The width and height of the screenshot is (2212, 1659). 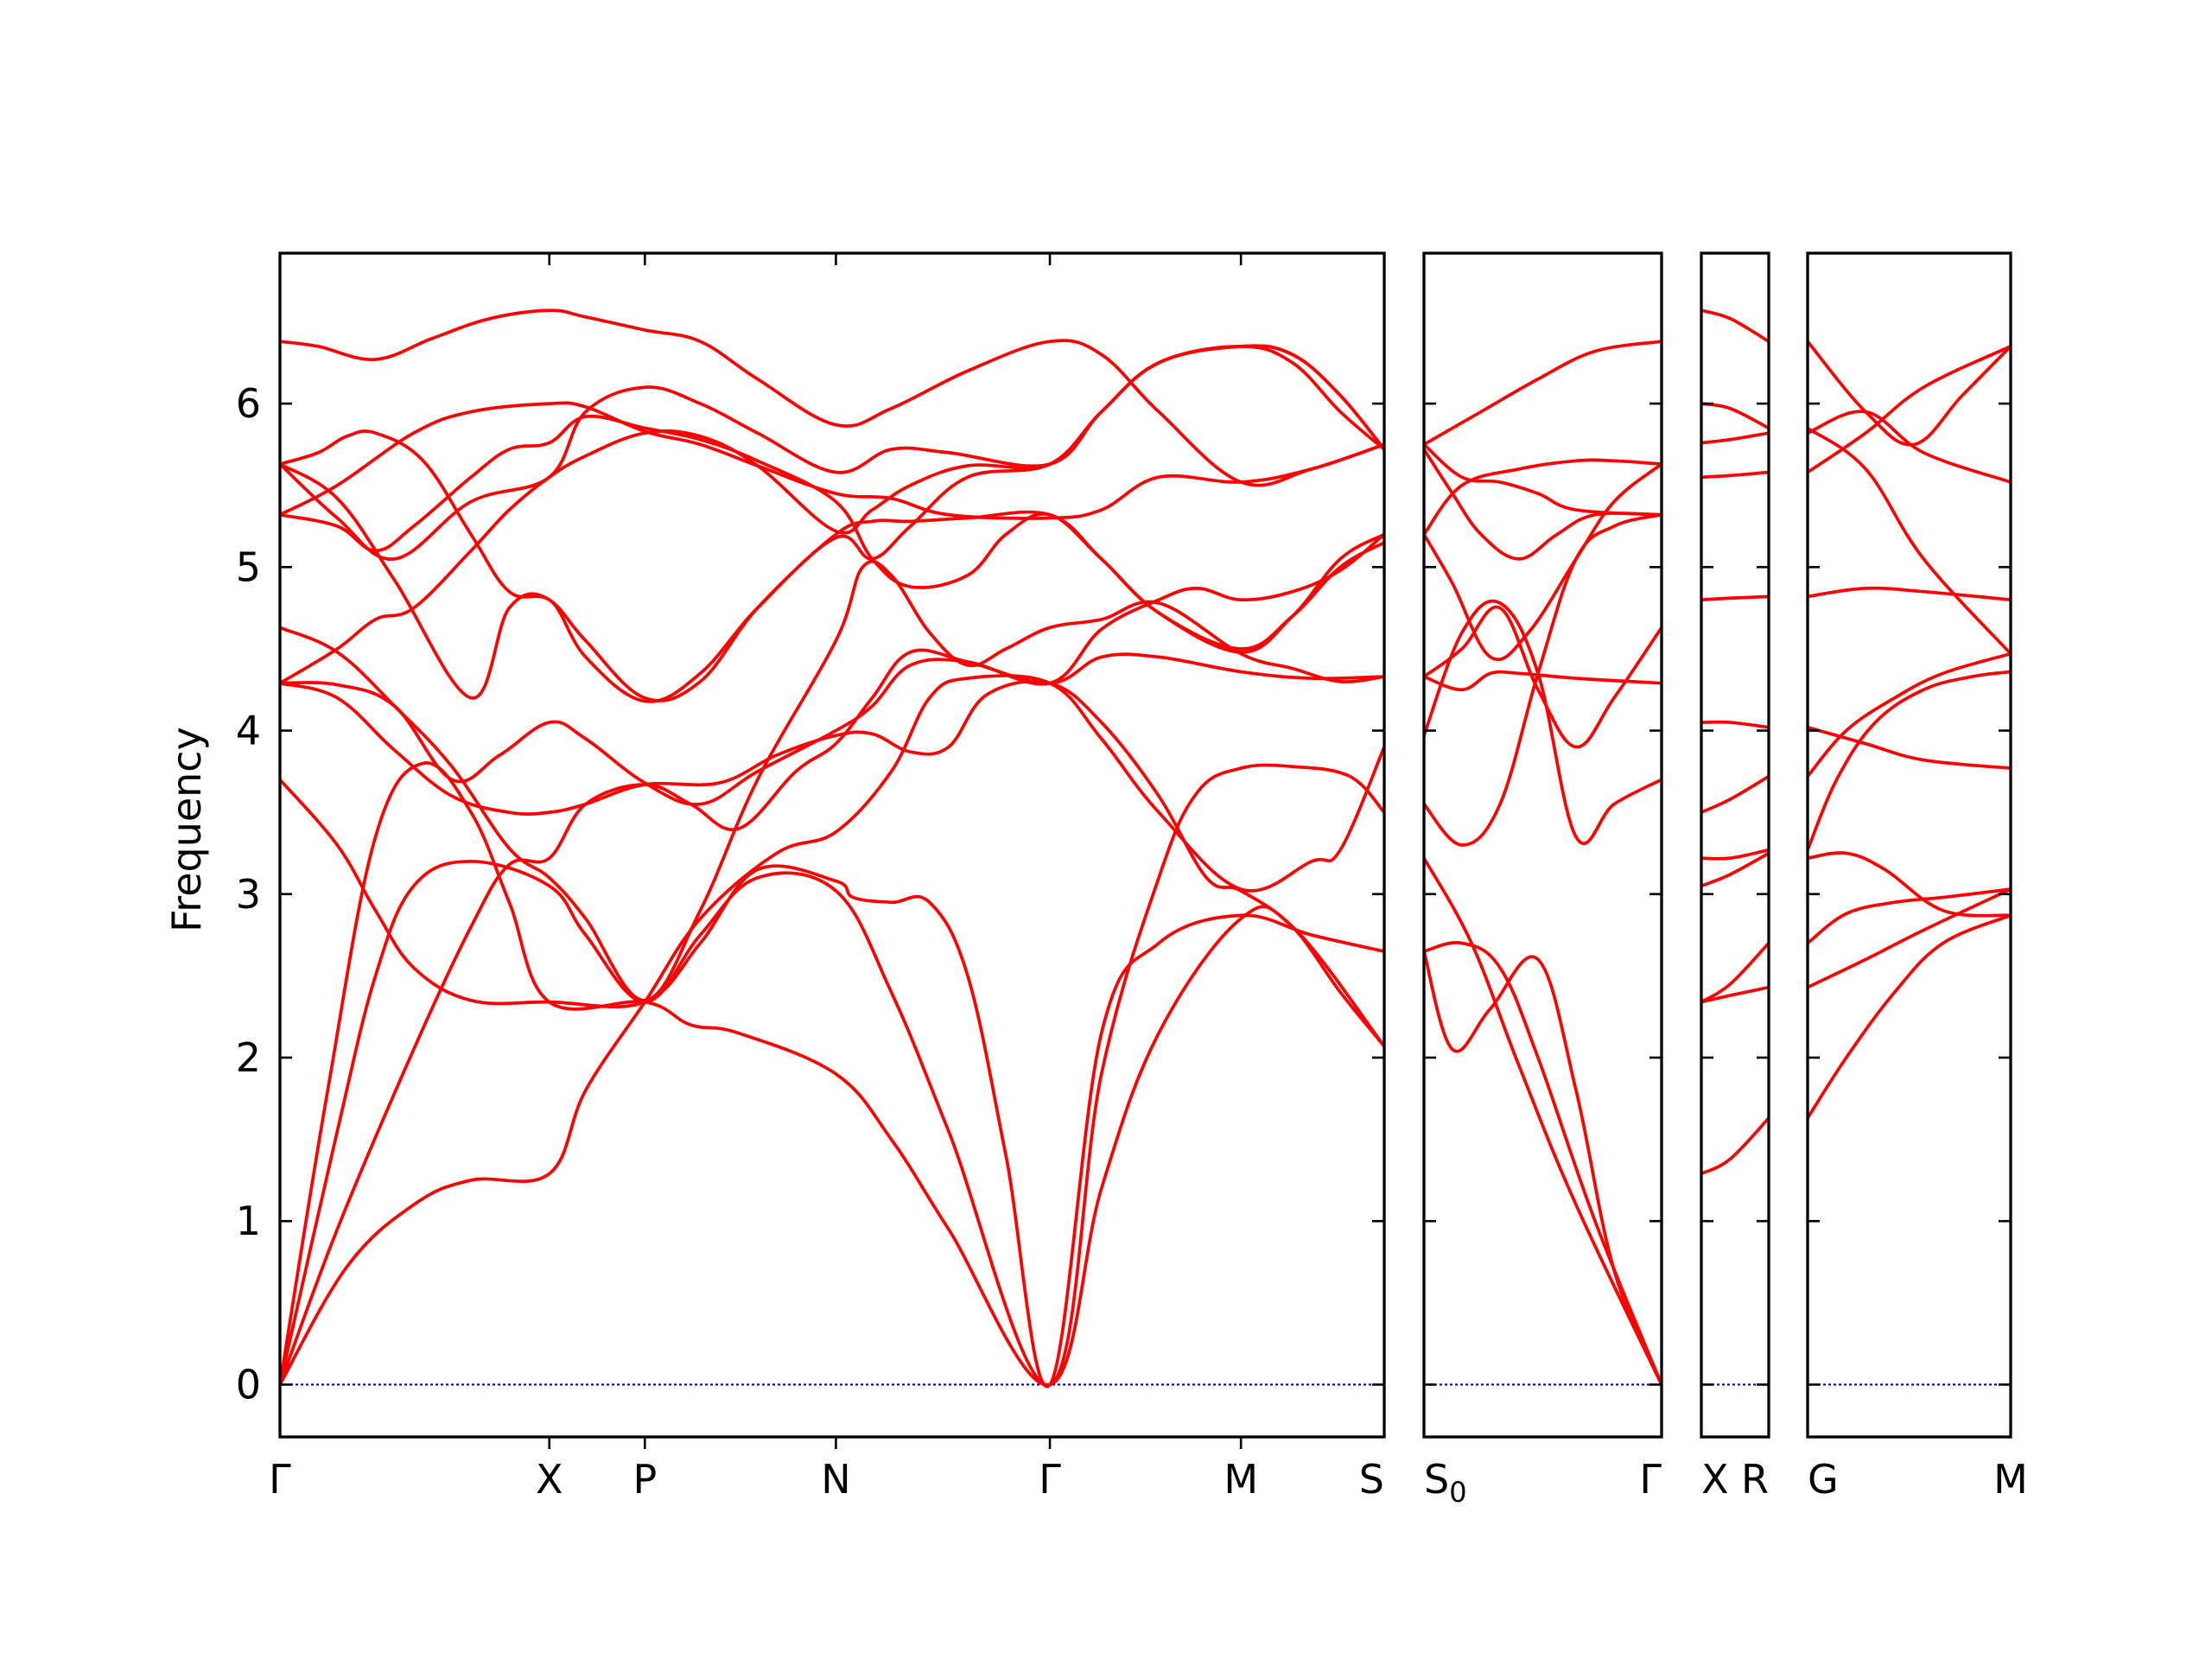 What do you see at coordinates (248, 894) in the screenshot?
I see `y-tick-label: 3` at bounding box center [248, 894].